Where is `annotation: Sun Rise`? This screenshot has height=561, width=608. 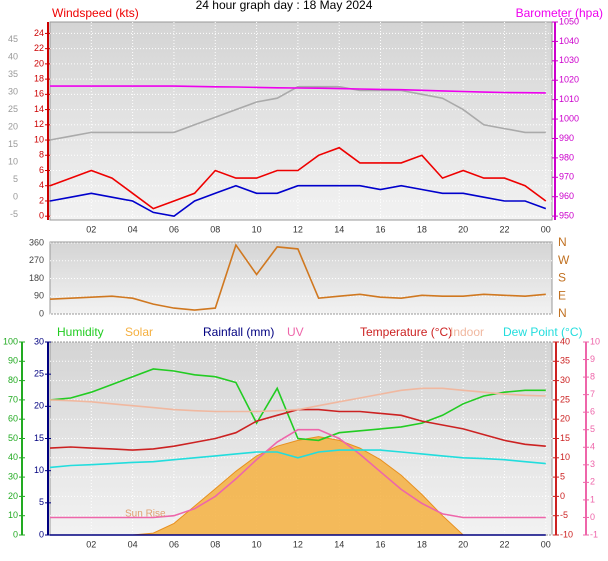
annotation: Sun Rise is located at coordinates (145, 514).